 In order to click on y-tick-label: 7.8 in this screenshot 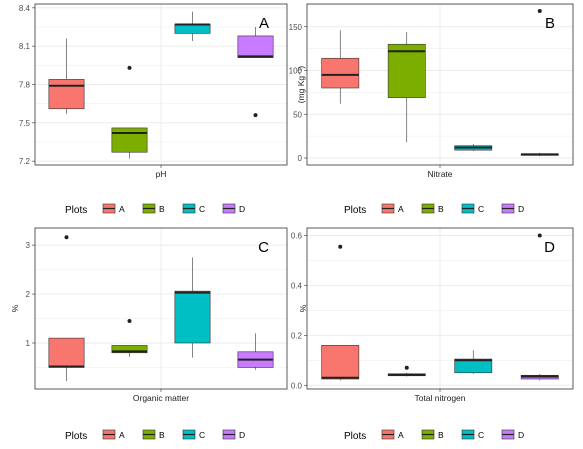, I will do `click(25, 85)`.